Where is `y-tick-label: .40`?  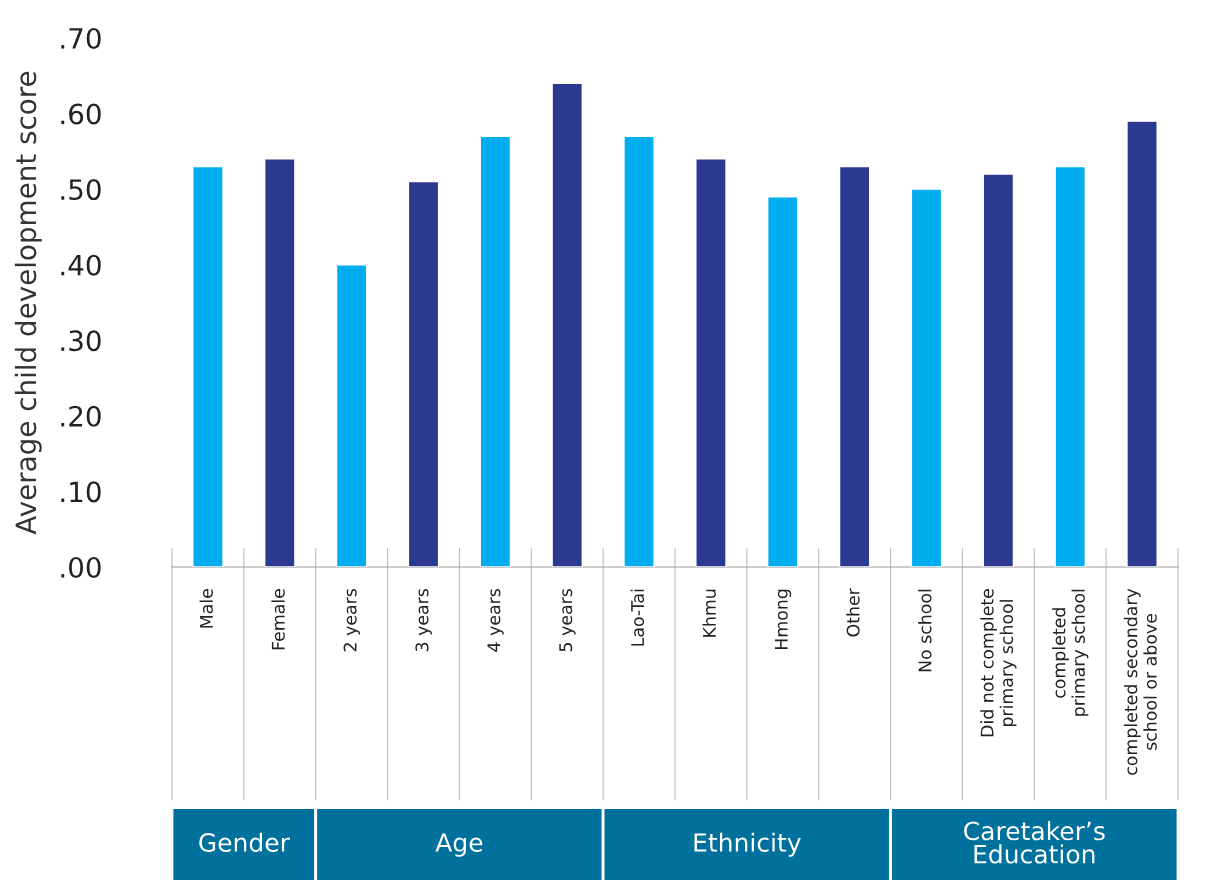
y-tick-label: .40 is located at coordinates (81, 265).